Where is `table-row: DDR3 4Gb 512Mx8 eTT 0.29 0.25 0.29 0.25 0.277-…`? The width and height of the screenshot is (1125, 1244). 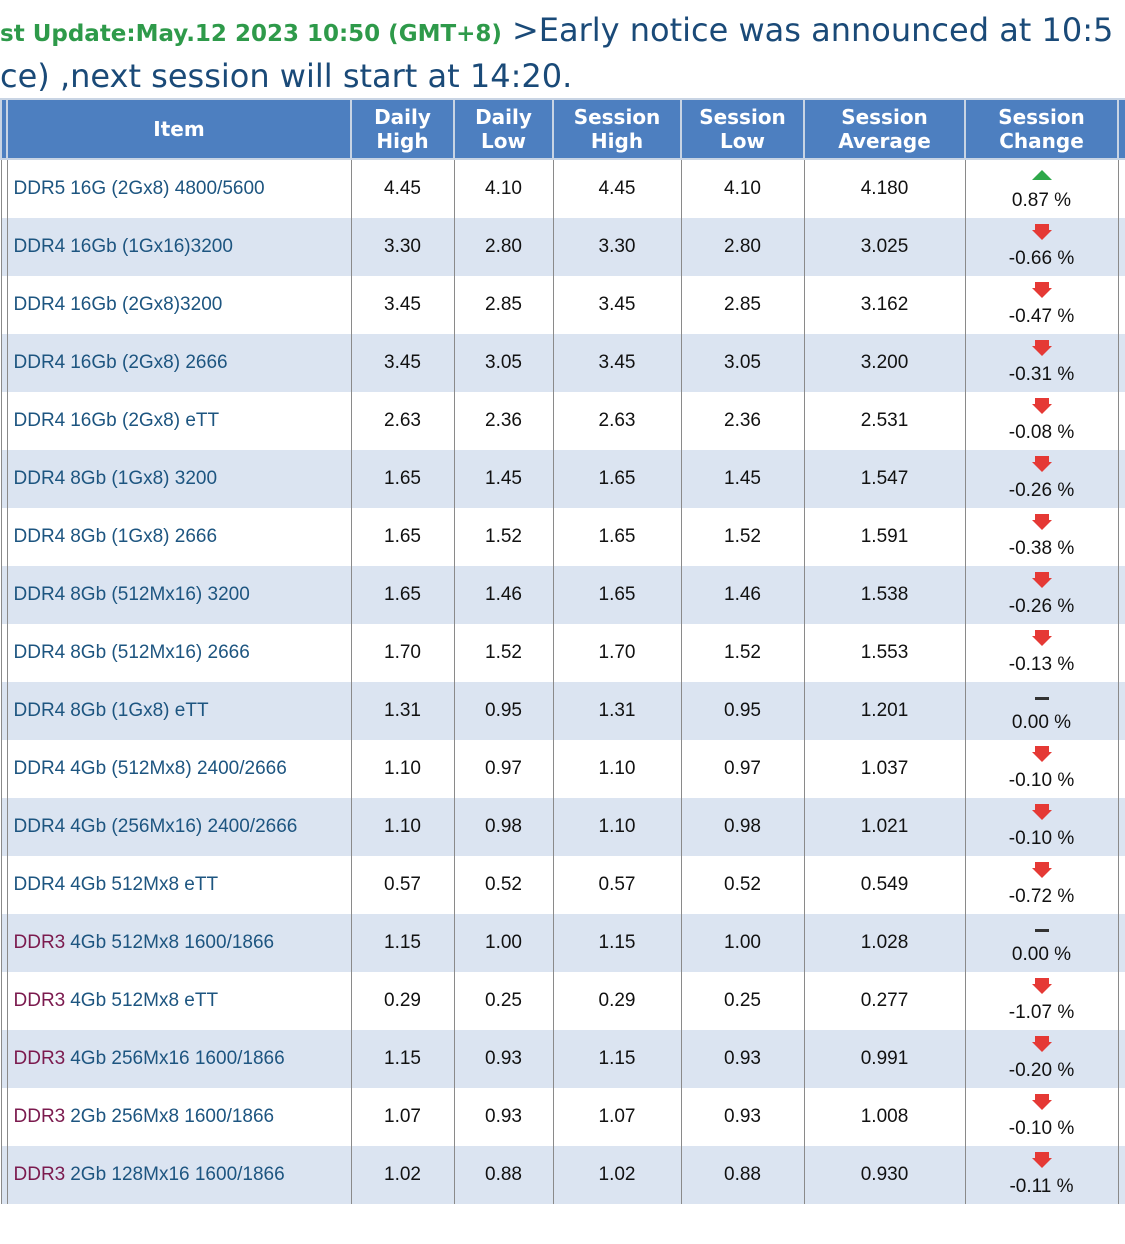 table-row: DDR3 4Gb 512Mx8 eTT 0.29 0.25 0.29 0.25 0.277-… is located at coordinates (562, 1001).